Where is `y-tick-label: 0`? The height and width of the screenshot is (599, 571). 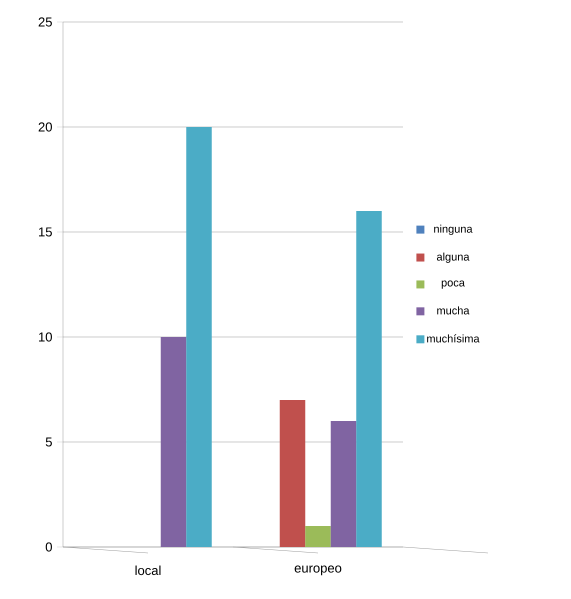 y-tick-label: 0 is located at coordinates (49, 547).